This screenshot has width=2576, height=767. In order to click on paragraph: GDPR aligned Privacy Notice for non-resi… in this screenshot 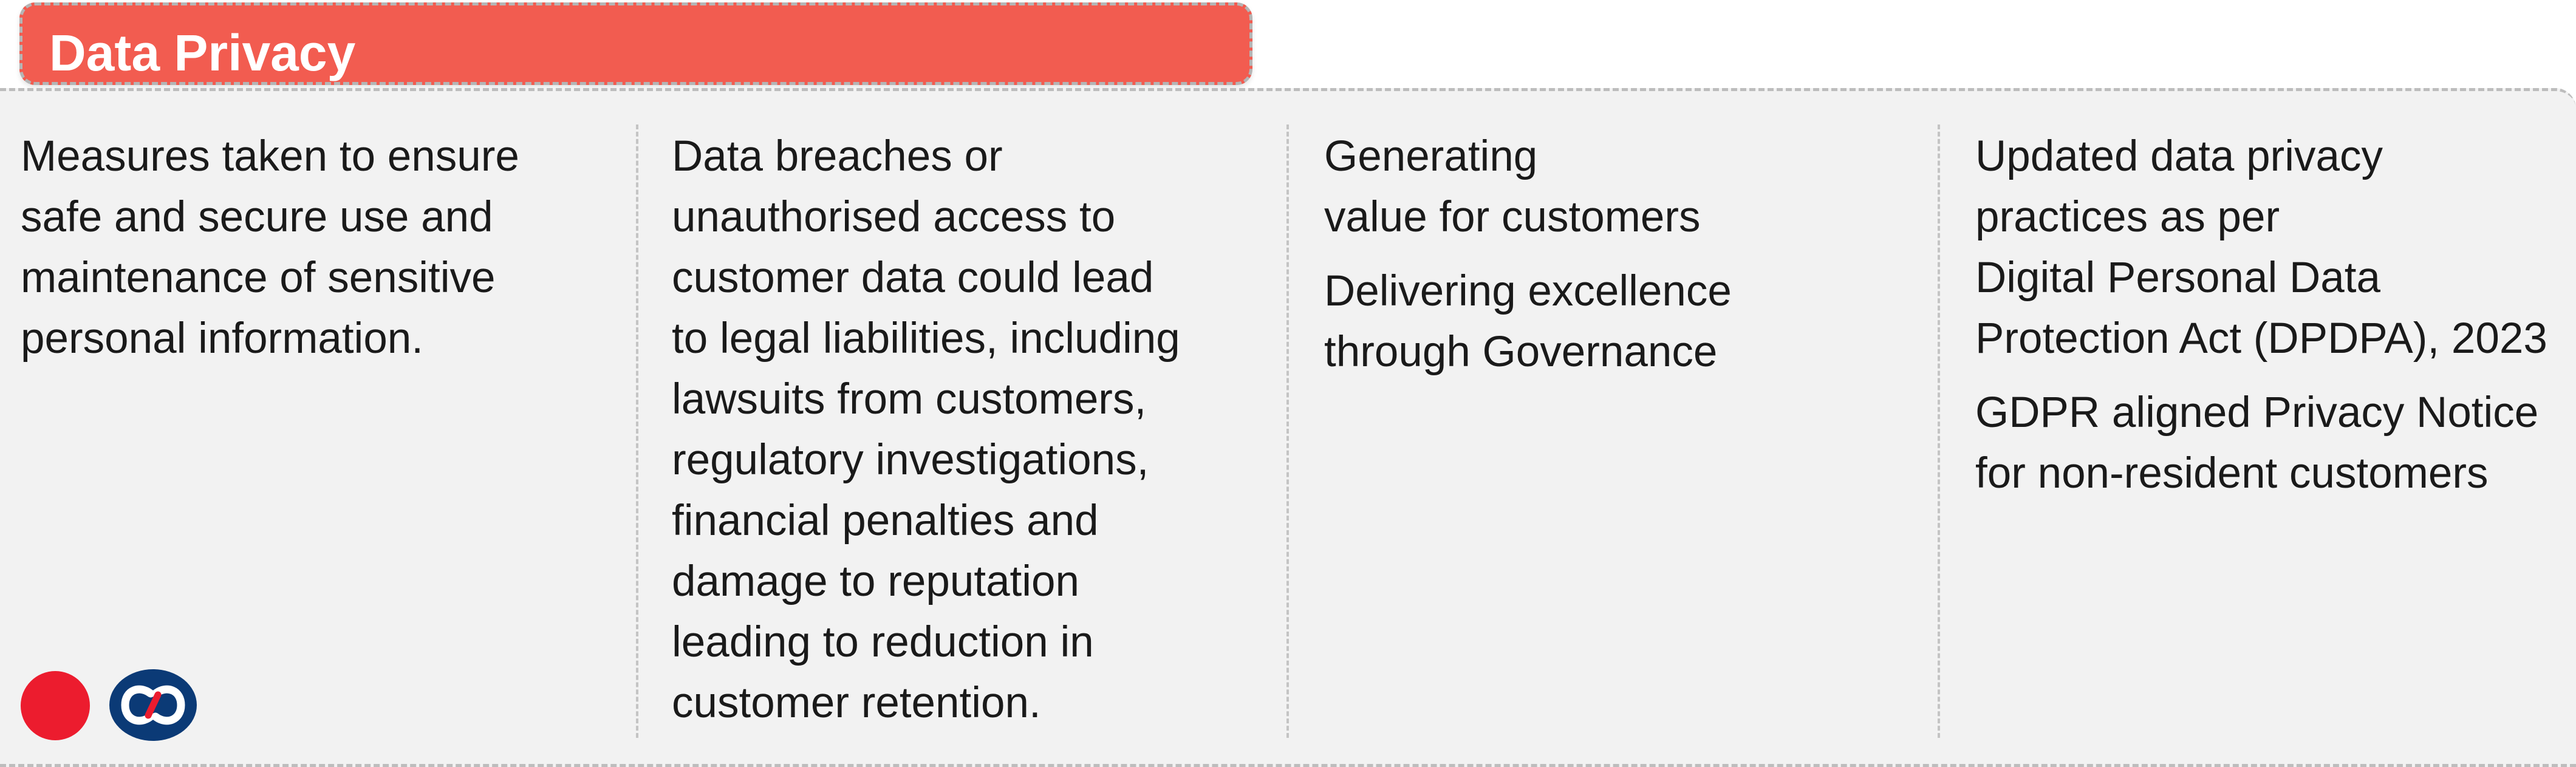, I will do `click(2261, 443)`.